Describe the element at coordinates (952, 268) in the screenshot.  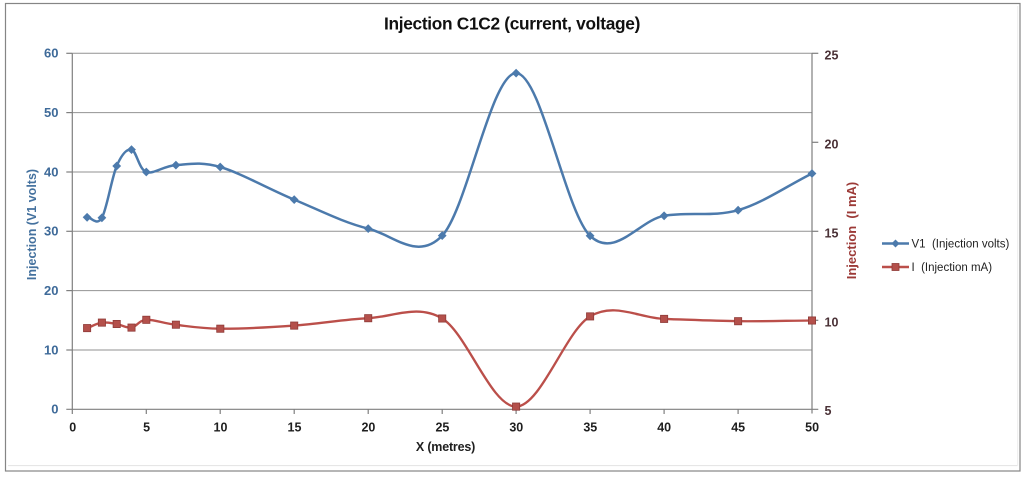
I see `svg-text: I (Injection mA)` at that location.